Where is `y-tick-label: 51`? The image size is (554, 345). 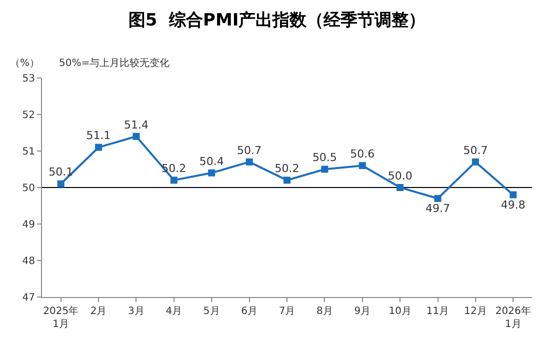 y-tick-label: 51 is located at coordinates (28, 152).